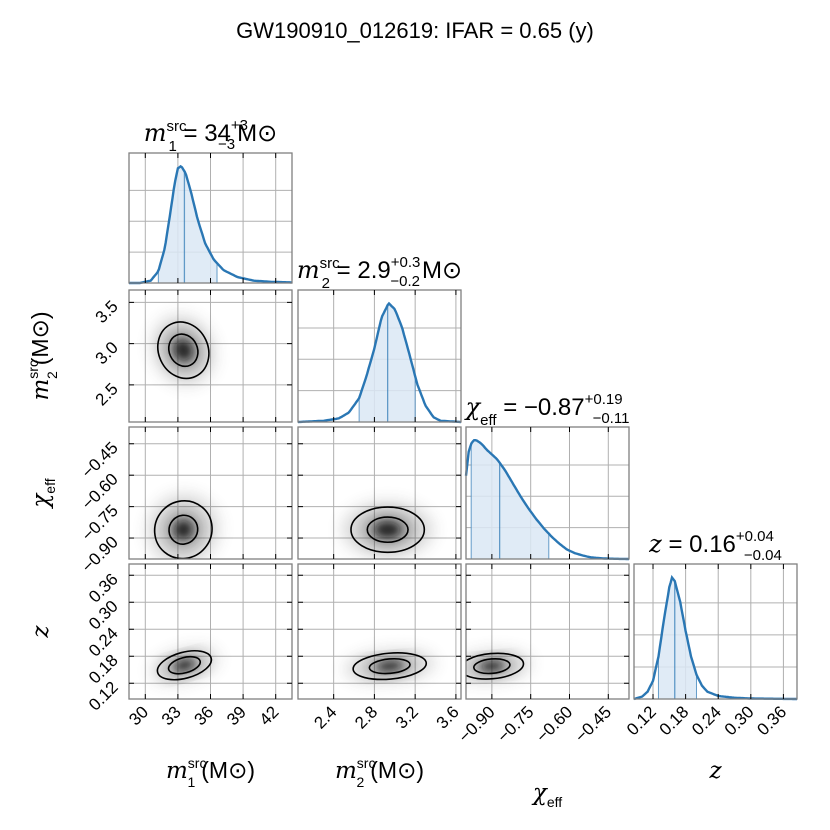 This screenshot has height=830, width=830. Describe the element at coordinates (554, 724) in the screenshot. I see `x-tick-label: −0.60` at that location.